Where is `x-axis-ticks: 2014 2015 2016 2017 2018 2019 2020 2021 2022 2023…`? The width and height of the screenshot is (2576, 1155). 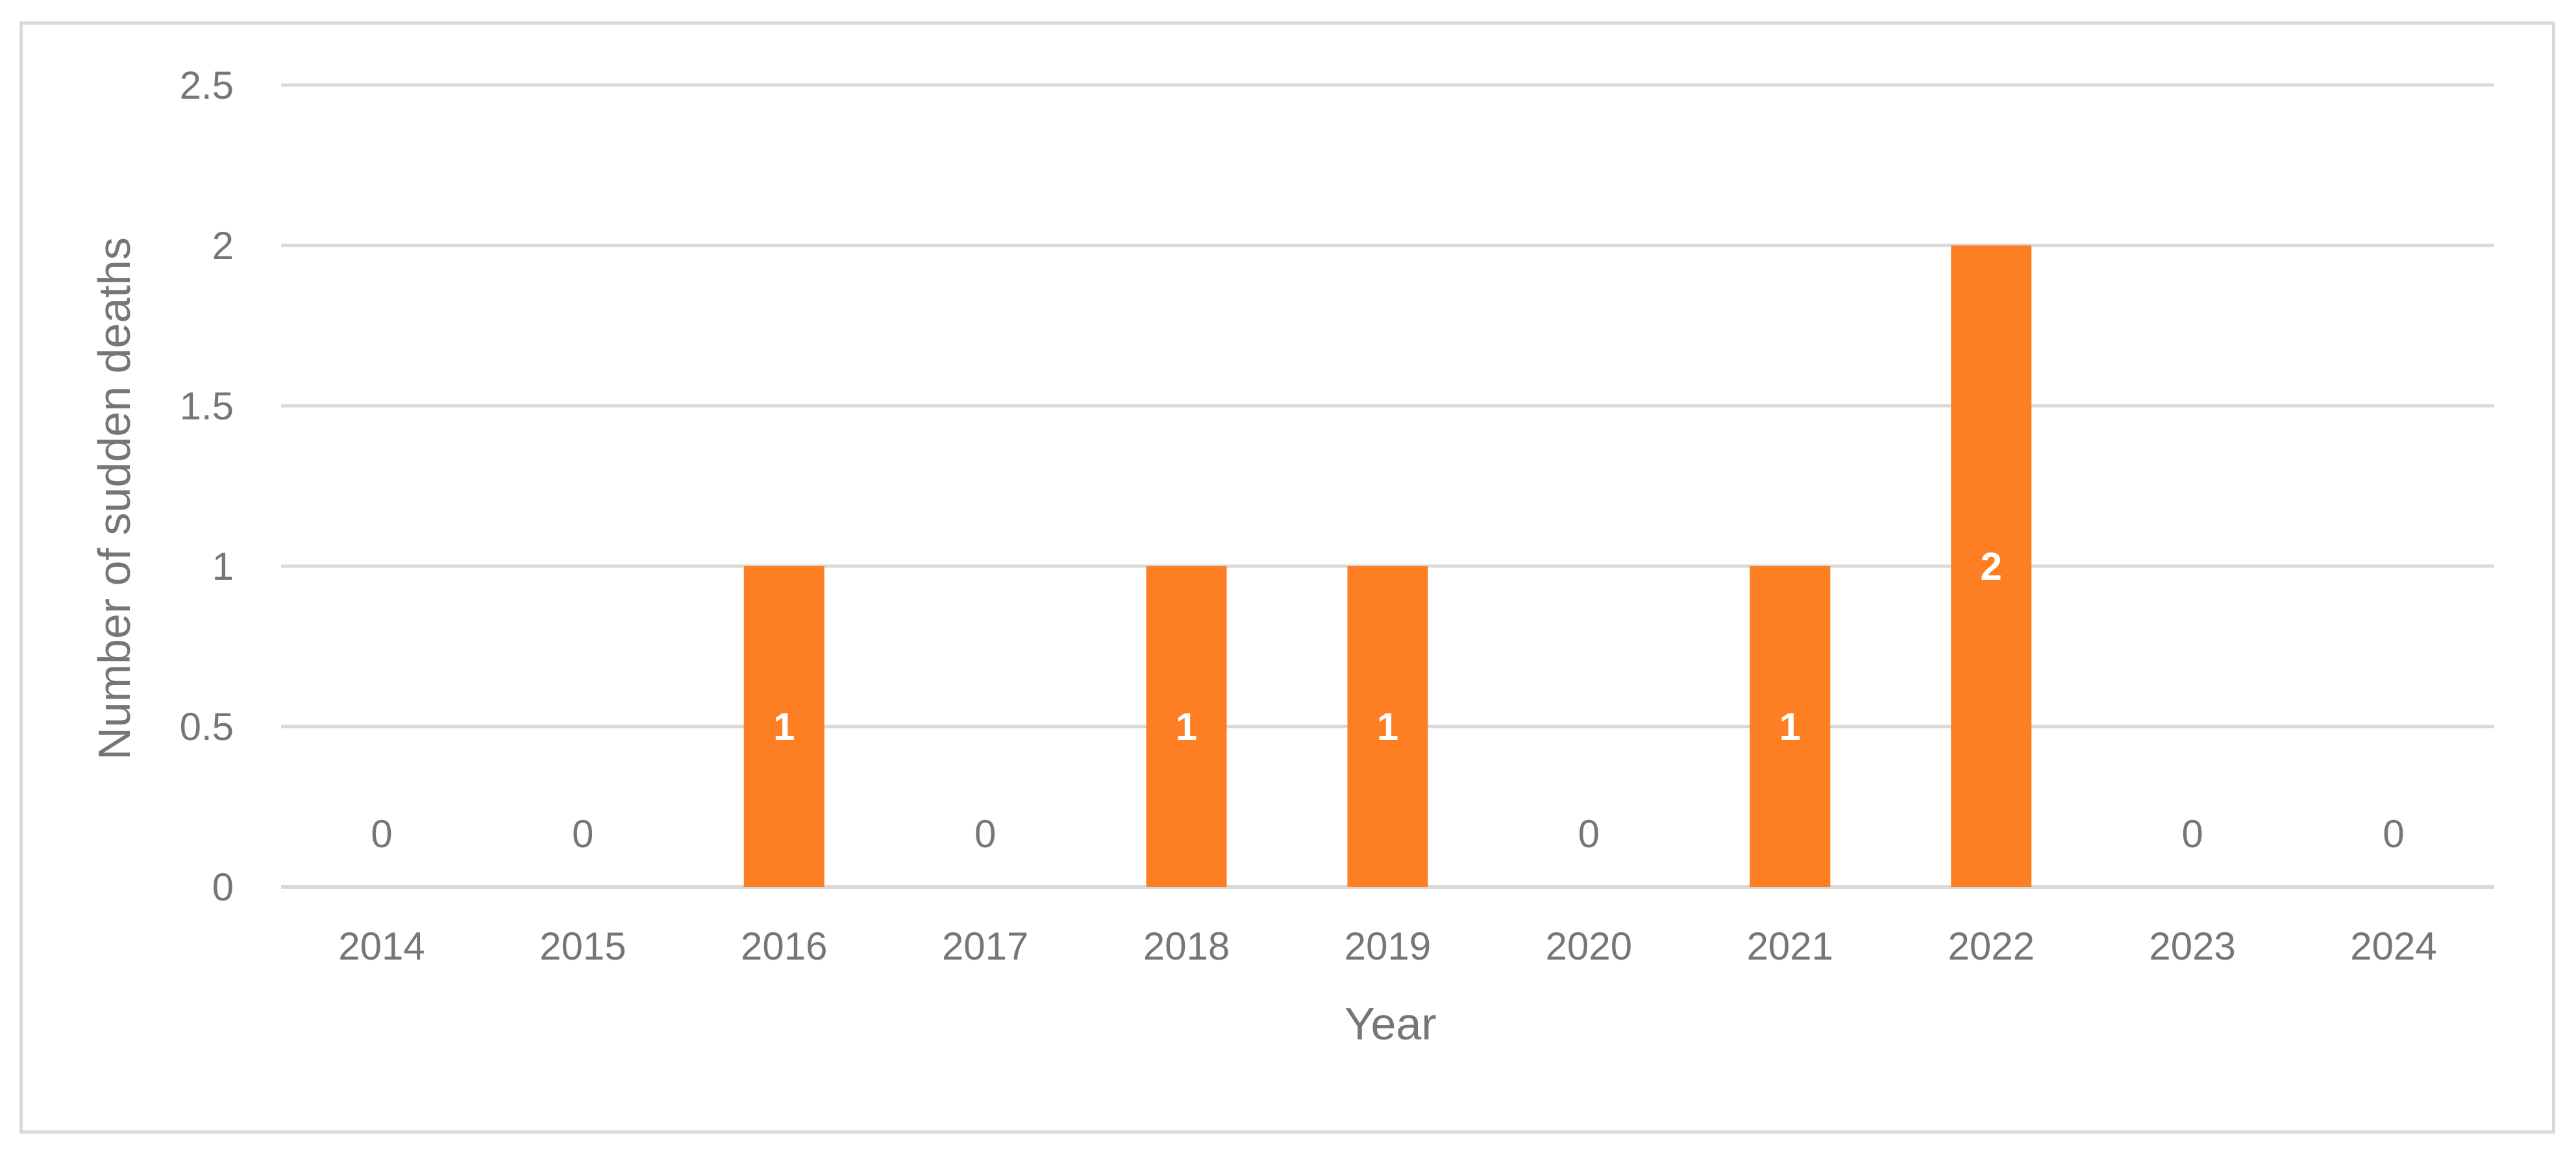
x-axis-ticks: 2014 2015 2016 2017 2018 2019 2020 2021 2022 2023… is located at coordinates (1387, 946).